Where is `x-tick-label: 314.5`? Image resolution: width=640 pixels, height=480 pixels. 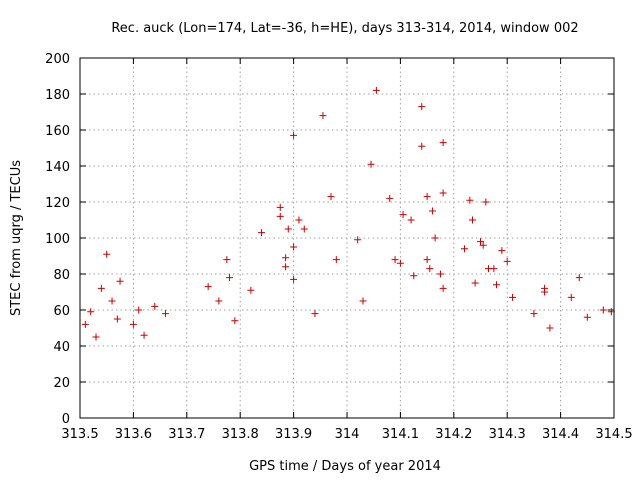 x-tick-label: 314.5 is located at coordinates (613, 434).